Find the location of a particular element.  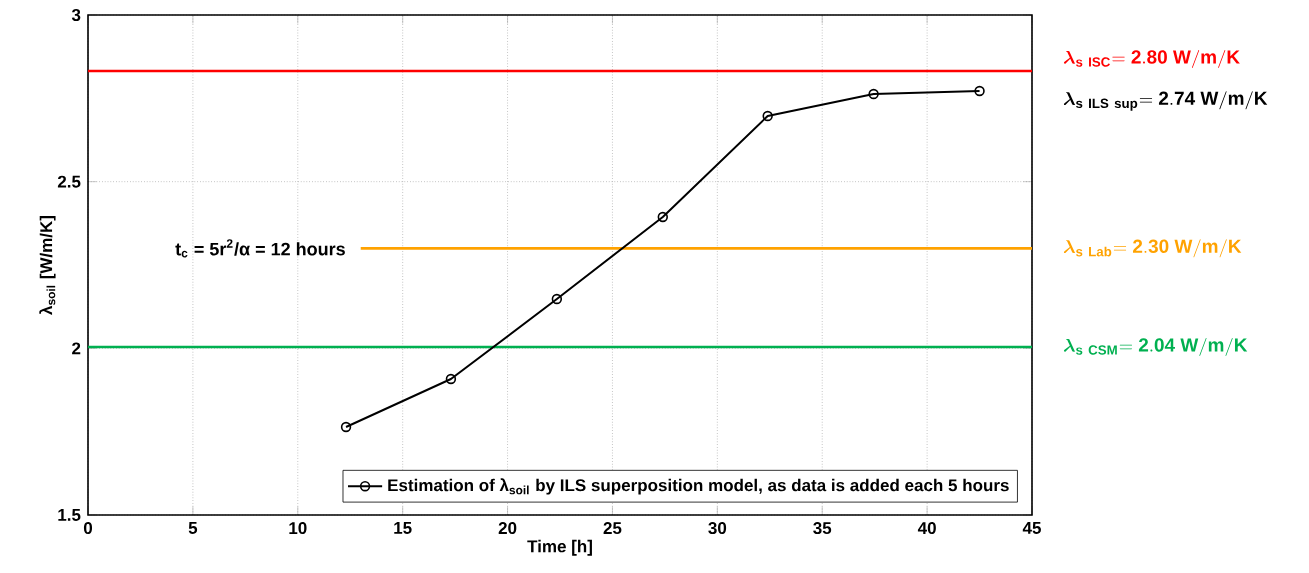

x-tick-label: 35 is located at coordinates (822, 528).